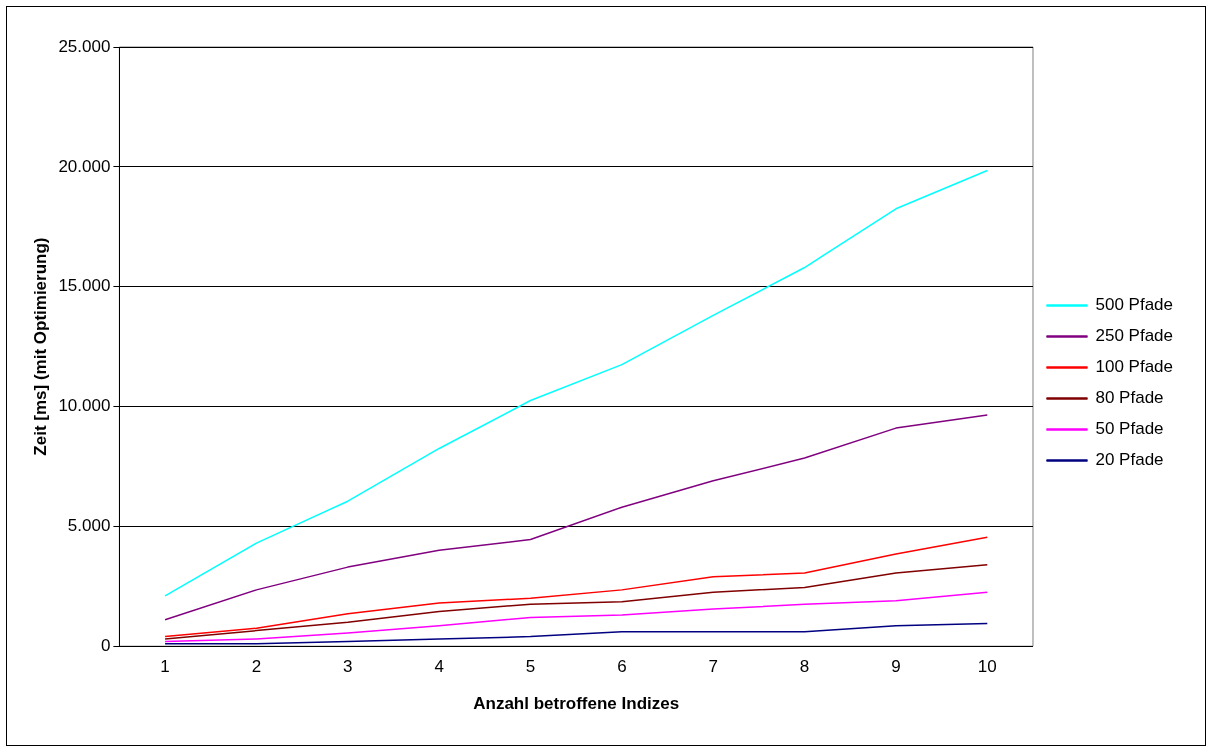 This screenshot has width=1214, height=753. Describe the element at coordinates (987, 667) in the screenshot. I see `x-tick-label: 10` at that location.